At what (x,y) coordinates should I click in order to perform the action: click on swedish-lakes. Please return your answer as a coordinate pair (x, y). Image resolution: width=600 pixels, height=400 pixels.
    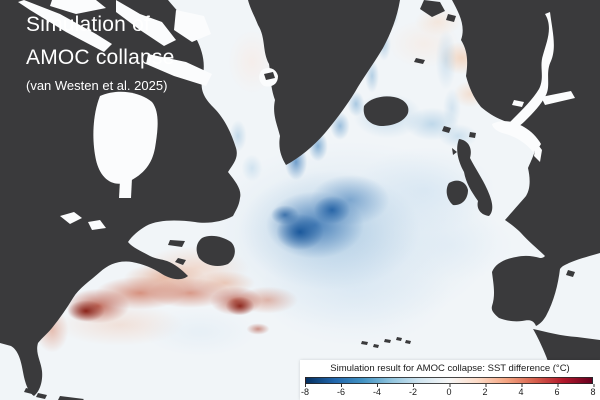
    Looking at the image, I should click on (518, 103).